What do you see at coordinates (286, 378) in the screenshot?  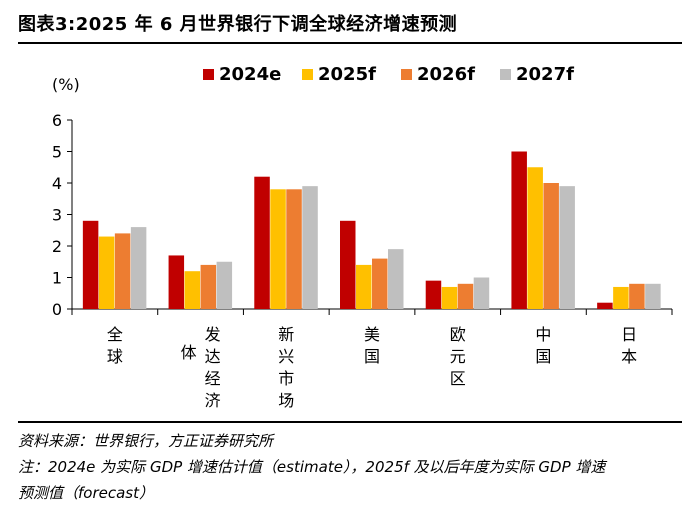 I see `x-category-label-char: 市` at bounding box center [286, 378].